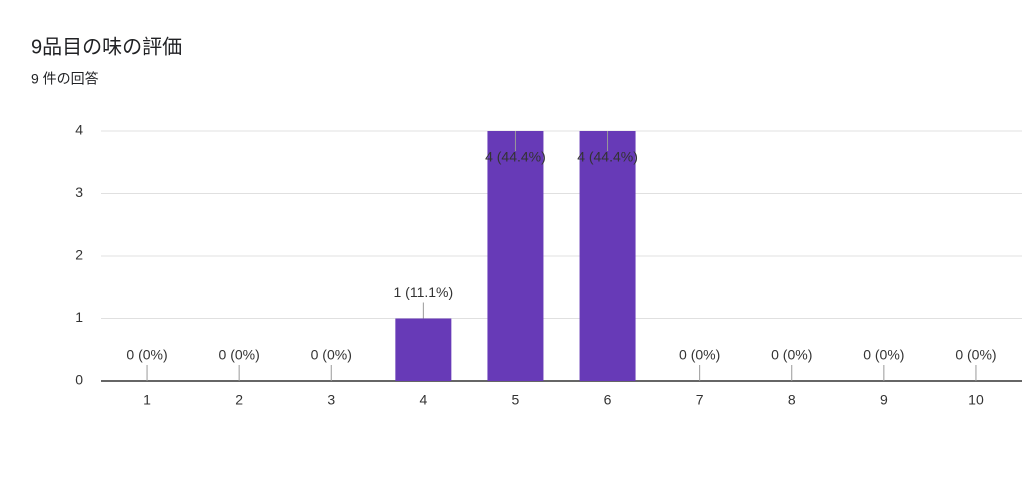 The image size is (1024, 486). I want to click on value-label: 1 (11.1%), so click(424, 292).